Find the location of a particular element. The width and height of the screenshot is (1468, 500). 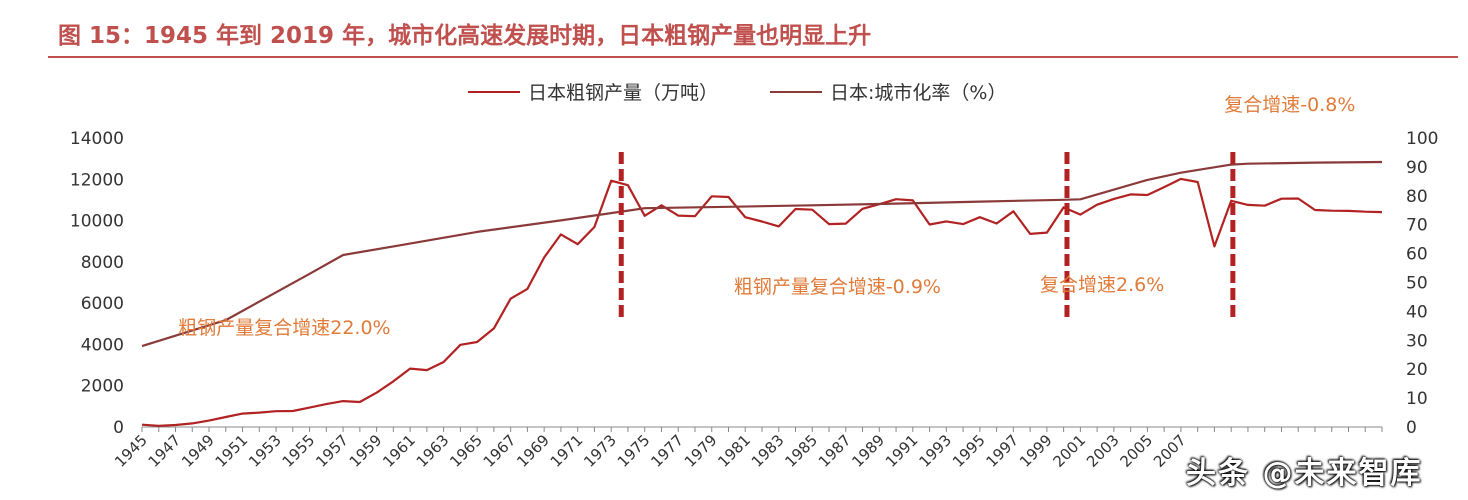

x-tick-label: 1957 is located at coordinates (332, 451).